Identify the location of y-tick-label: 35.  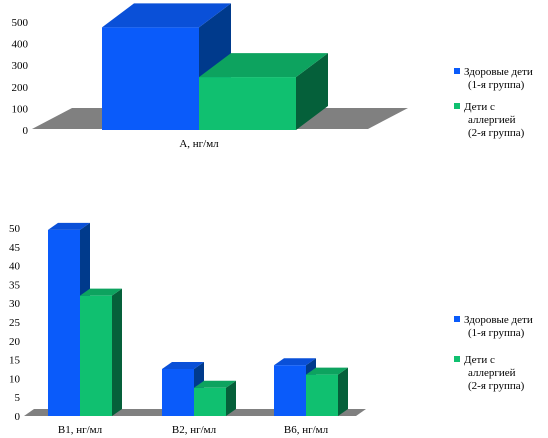
(15, 285).